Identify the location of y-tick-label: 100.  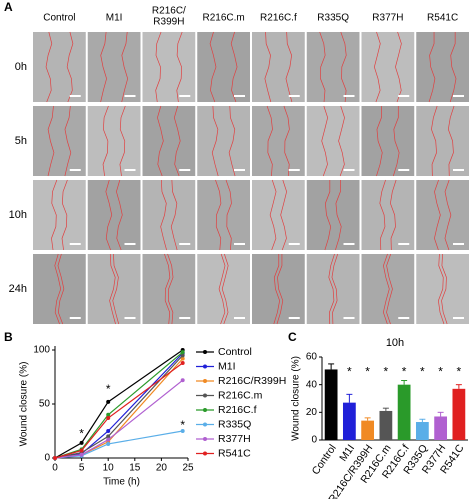
(41, 350).